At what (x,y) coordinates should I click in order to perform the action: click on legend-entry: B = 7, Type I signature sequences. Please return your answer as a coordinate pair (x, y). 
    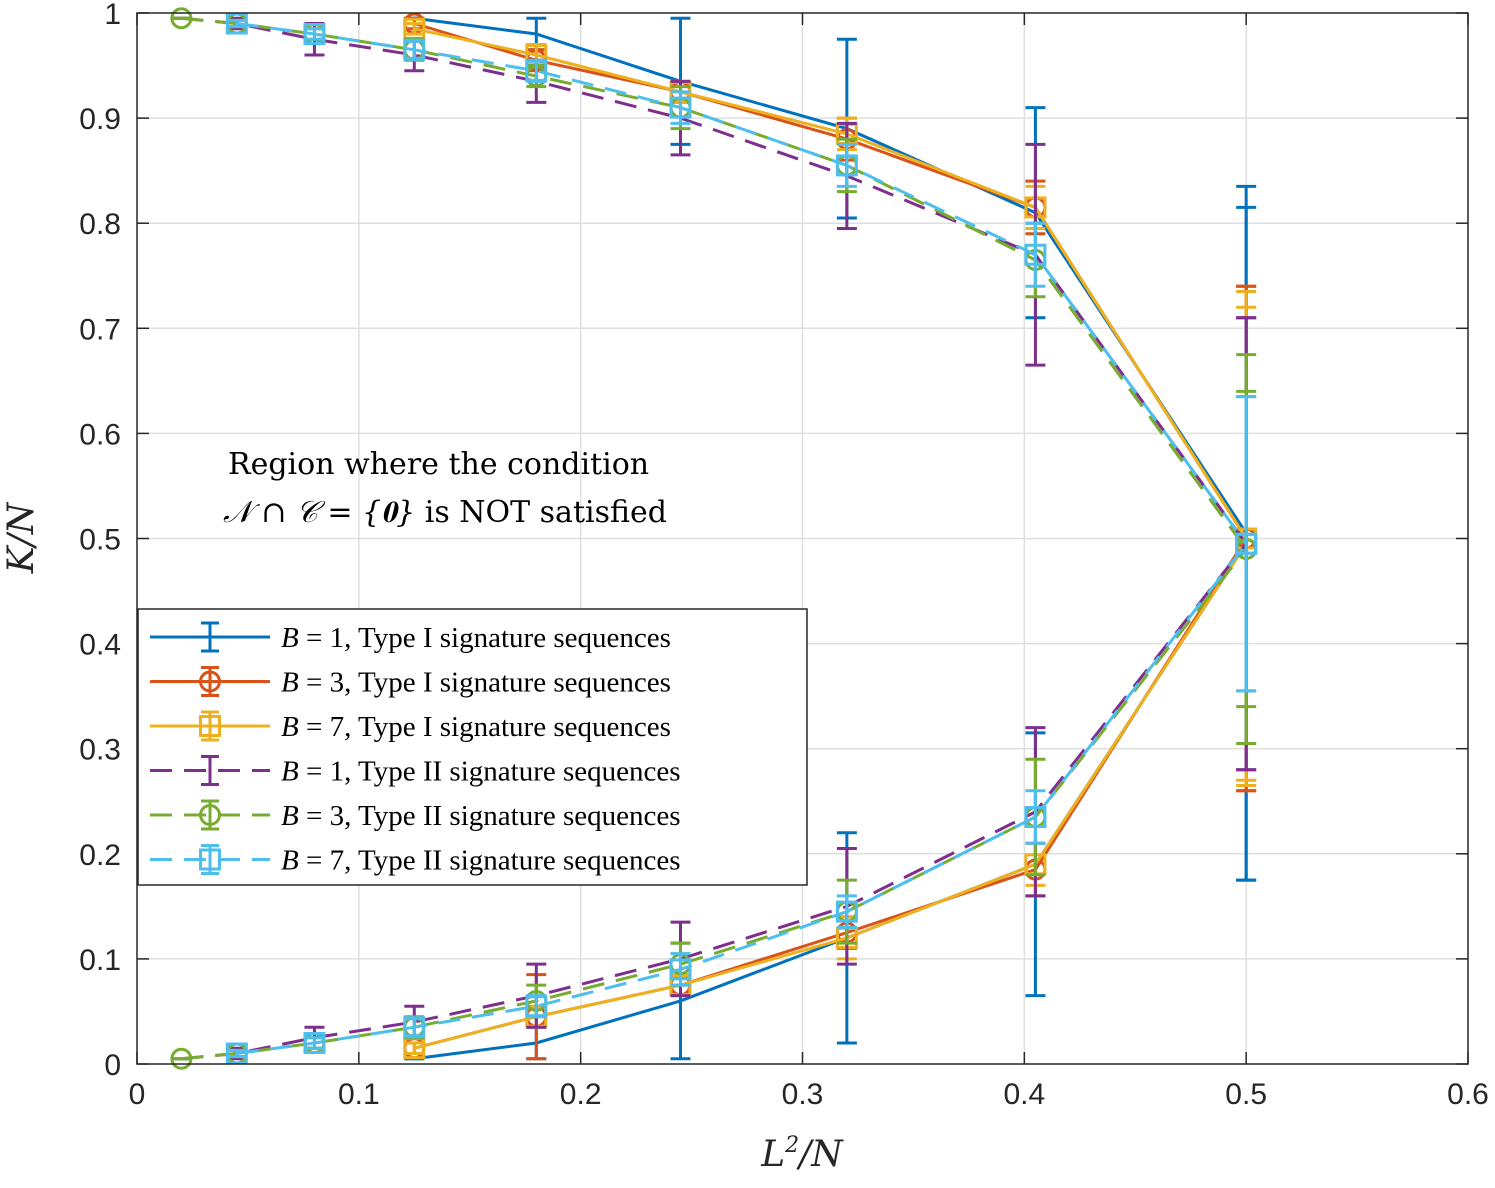
    Looking at the image, I should click on (410, 726).